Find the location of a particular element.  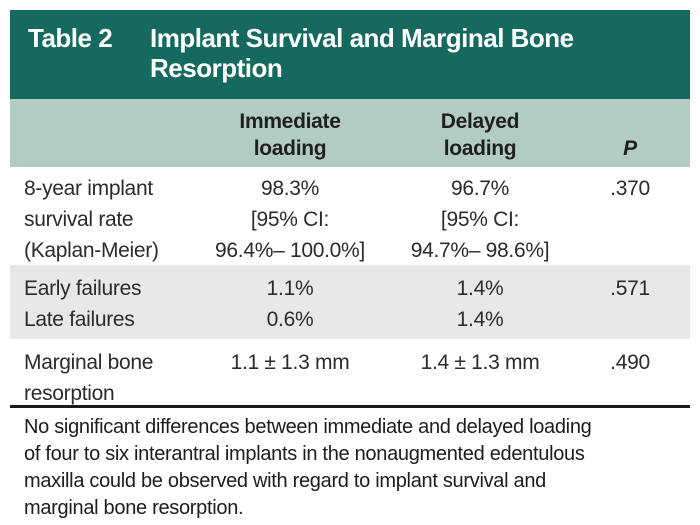

value-line: 96.7% is located at coordinates (480, 188).